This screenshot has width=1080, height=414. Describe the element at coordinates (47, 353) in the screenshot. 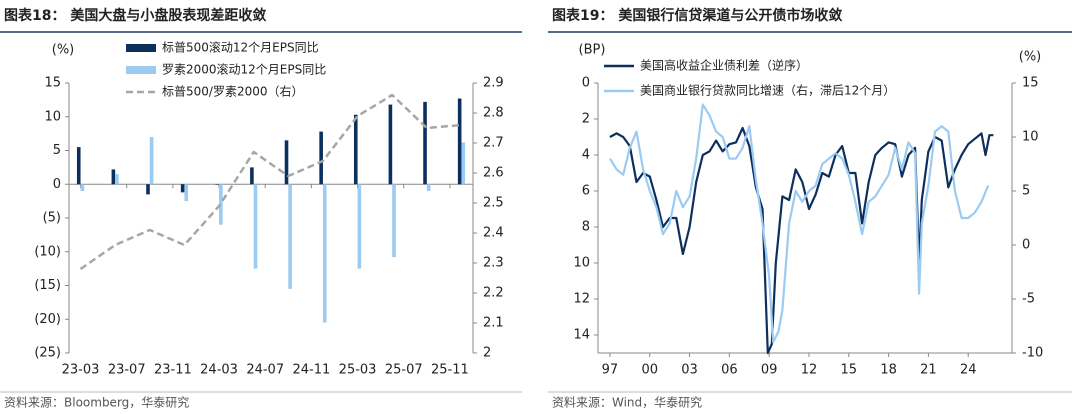

I see `y-tick-label: (25)` at that location.